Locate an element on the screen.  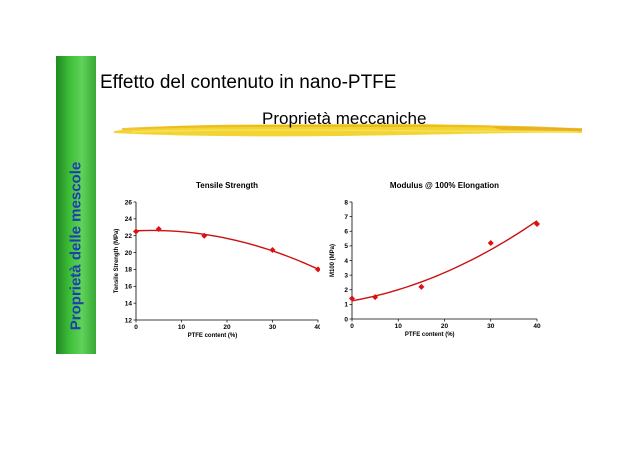
y-tick-label: 8 is located at coordinates (346, 202).